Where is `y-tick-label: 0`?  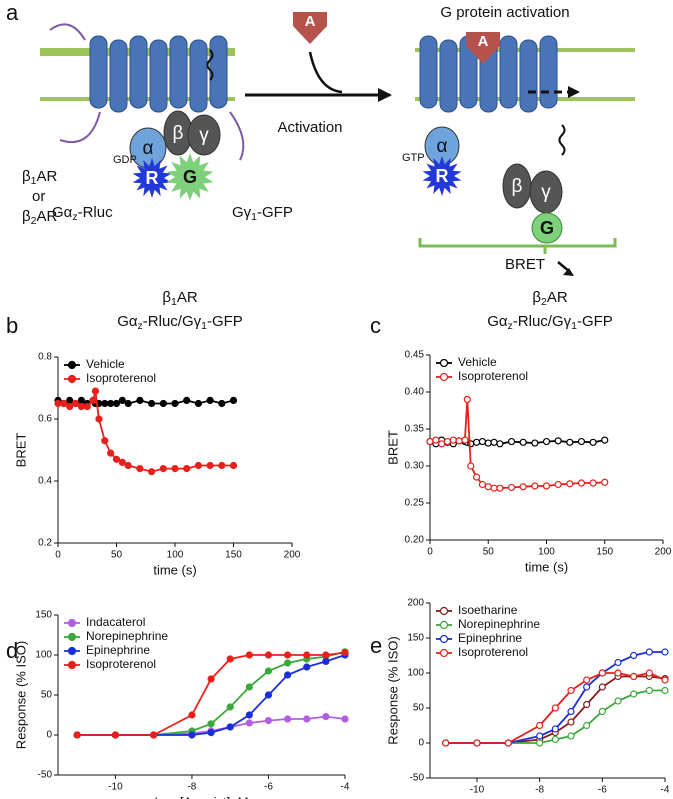 y-tick-label: 0 is located at coordinates (49, 735).